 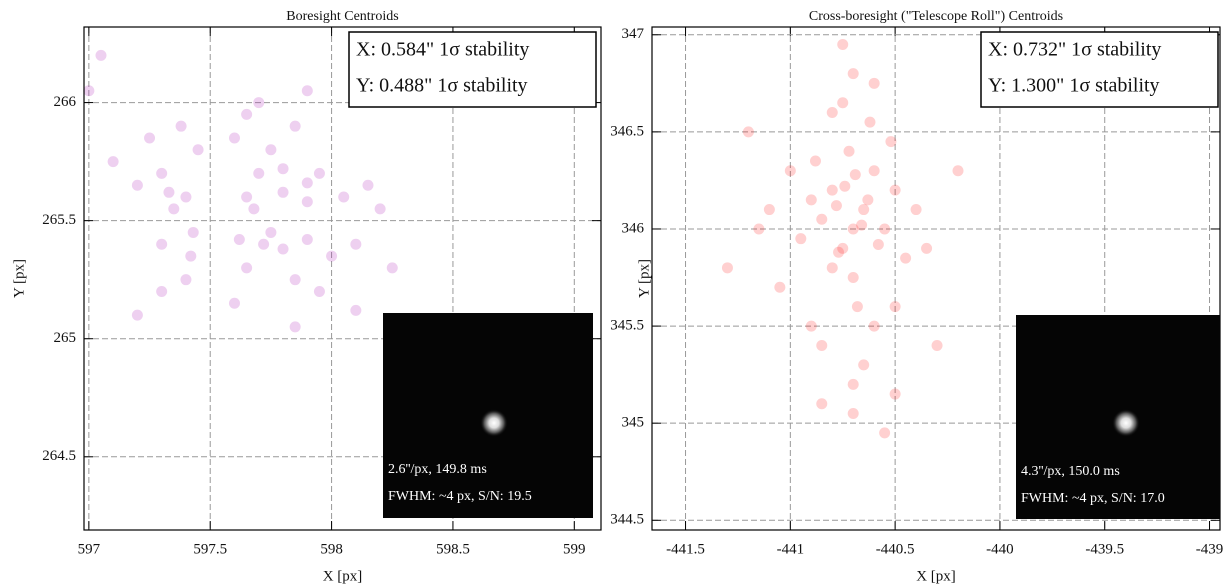 What do you see at coordinates (1104, 549) in the screenshot?
I see `x-tick-label: -439.5` at bounding box center [1104, 549].